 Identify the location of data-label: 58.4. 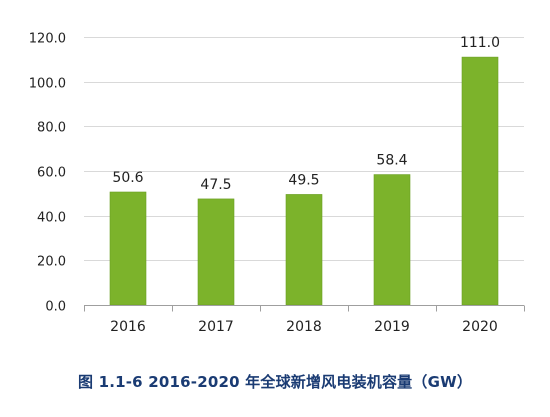
(391, 161).